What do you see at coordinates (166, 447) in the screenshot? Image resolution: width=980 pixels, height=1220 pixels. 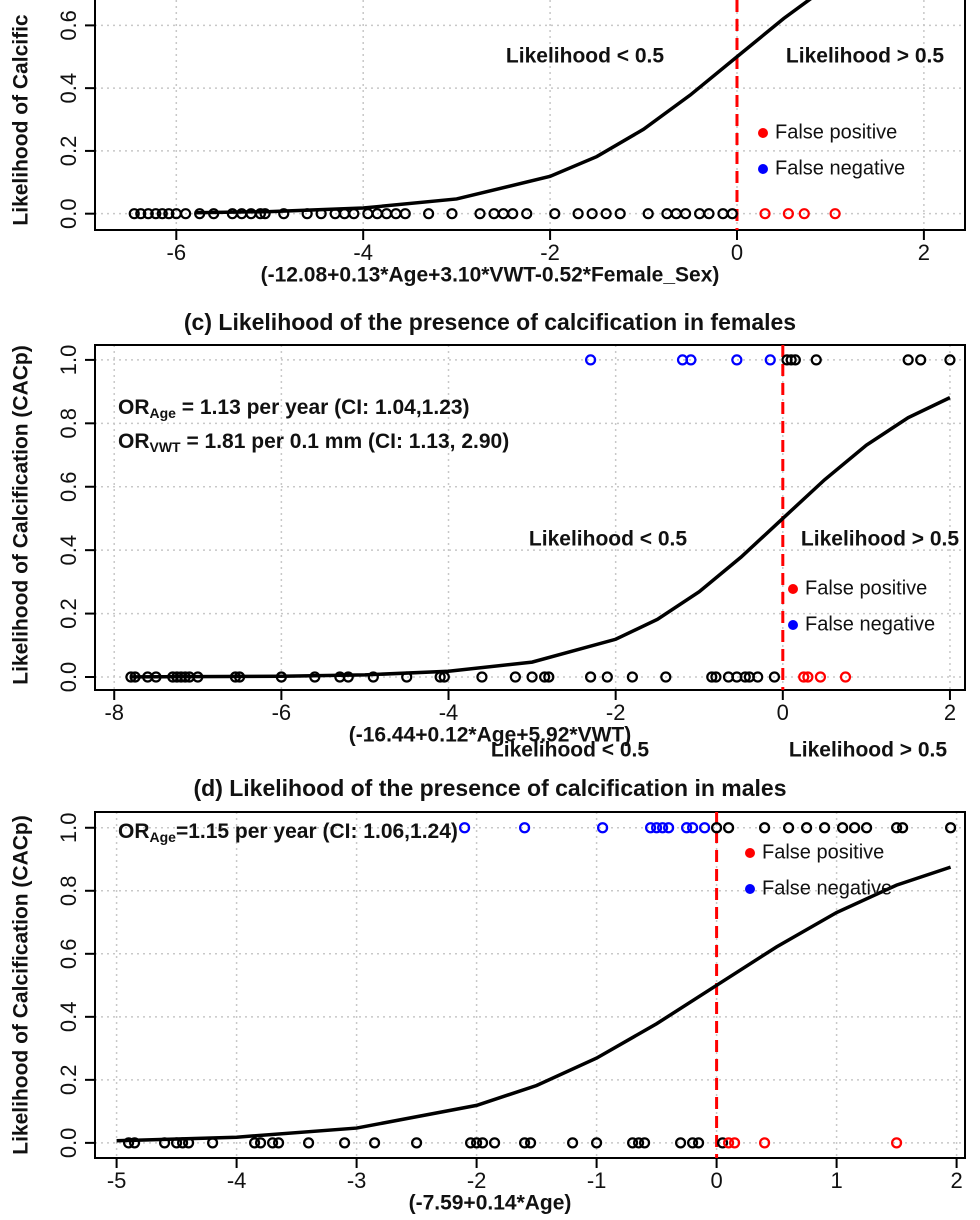 I see `or-subscript: VWT` at bounding box center [166, 447].